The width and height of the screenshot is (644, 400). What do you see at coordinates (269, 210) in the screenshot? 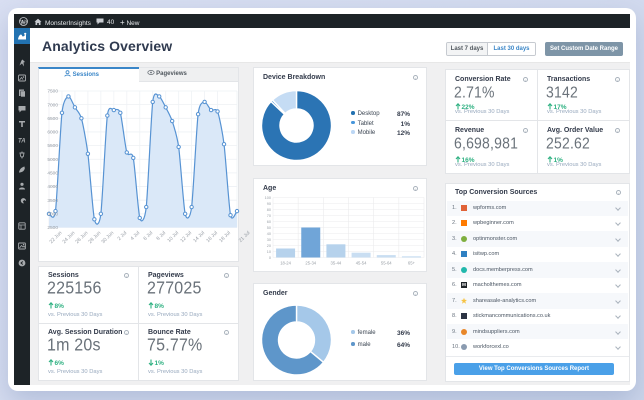
I see `svg-text: 80` at bounding box center [269, 210].